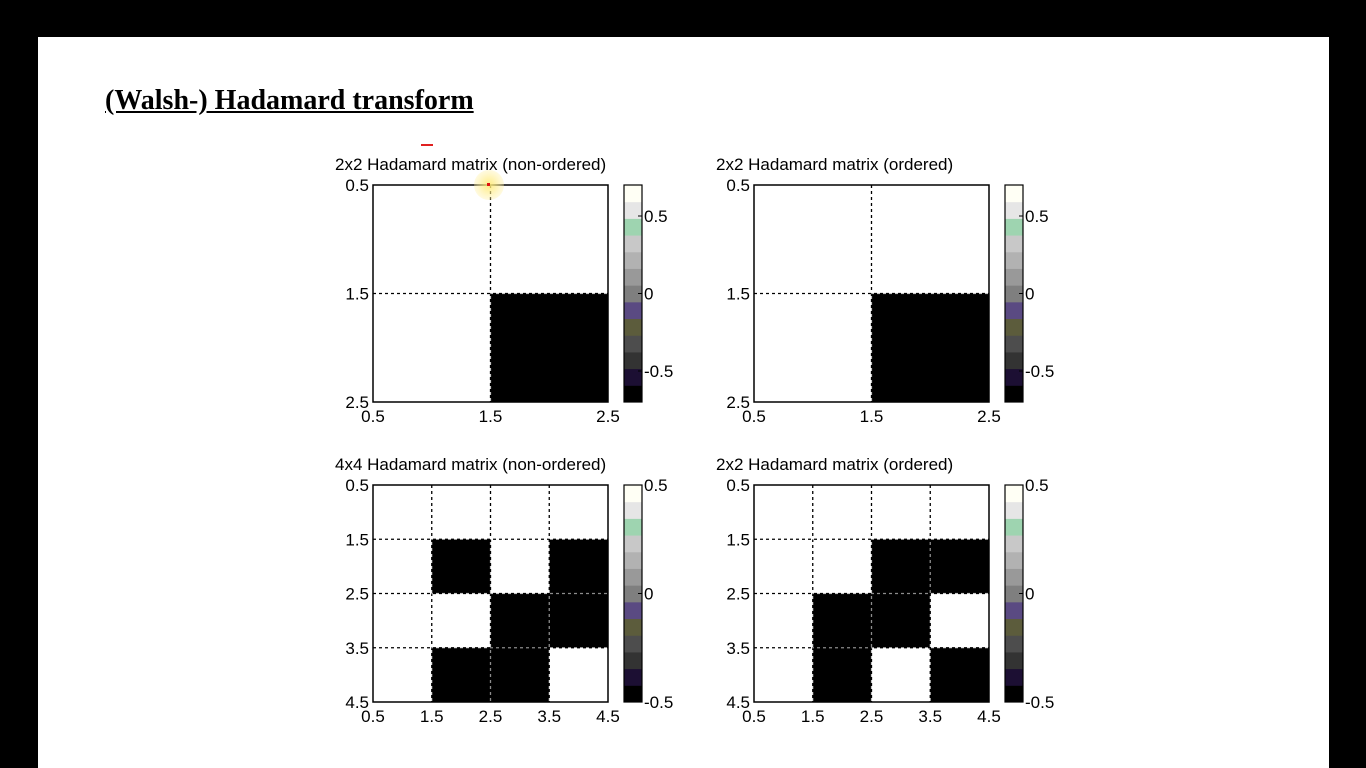 The height and width of the screenshot is (768, 1366). Describe the element at coordinates (1039, 702) in the screenshot. I see `colorbar-tick-label: -0.5` at that location.